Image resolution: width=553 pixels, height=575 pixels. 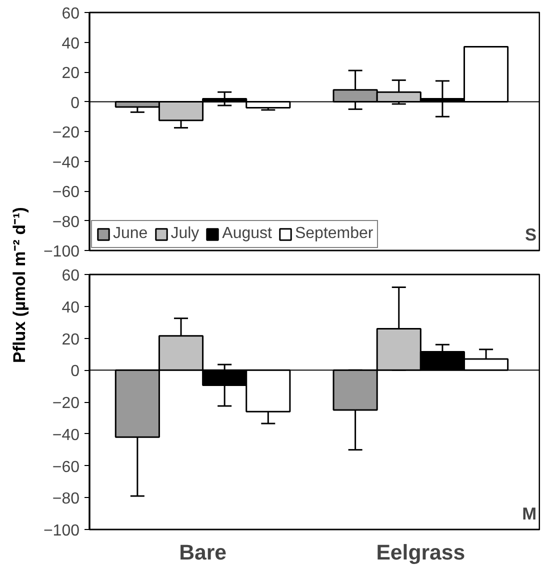 I want to click on legend-label: July, so click(x=185, y=234).